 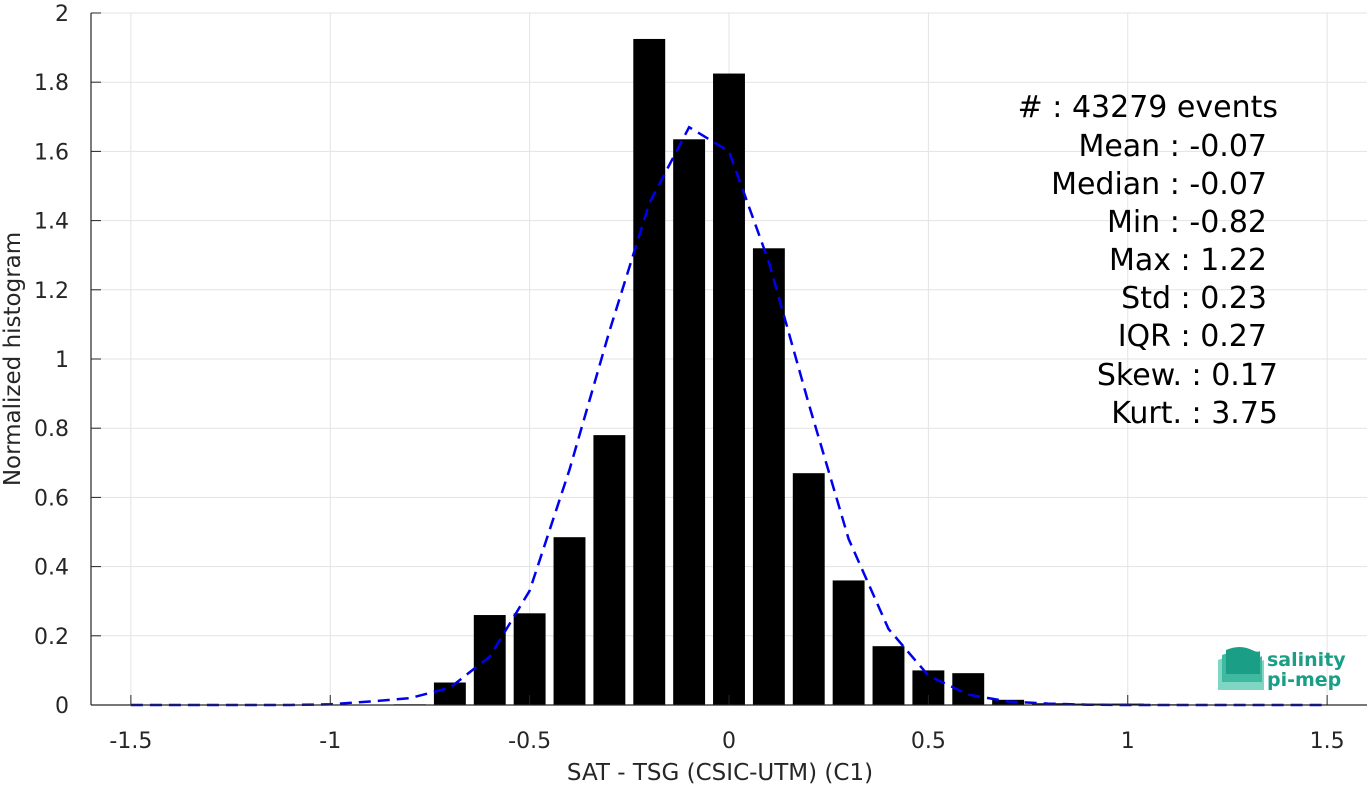 I want to click on y-tick-label: 0.4, so click(x=51, y=568).